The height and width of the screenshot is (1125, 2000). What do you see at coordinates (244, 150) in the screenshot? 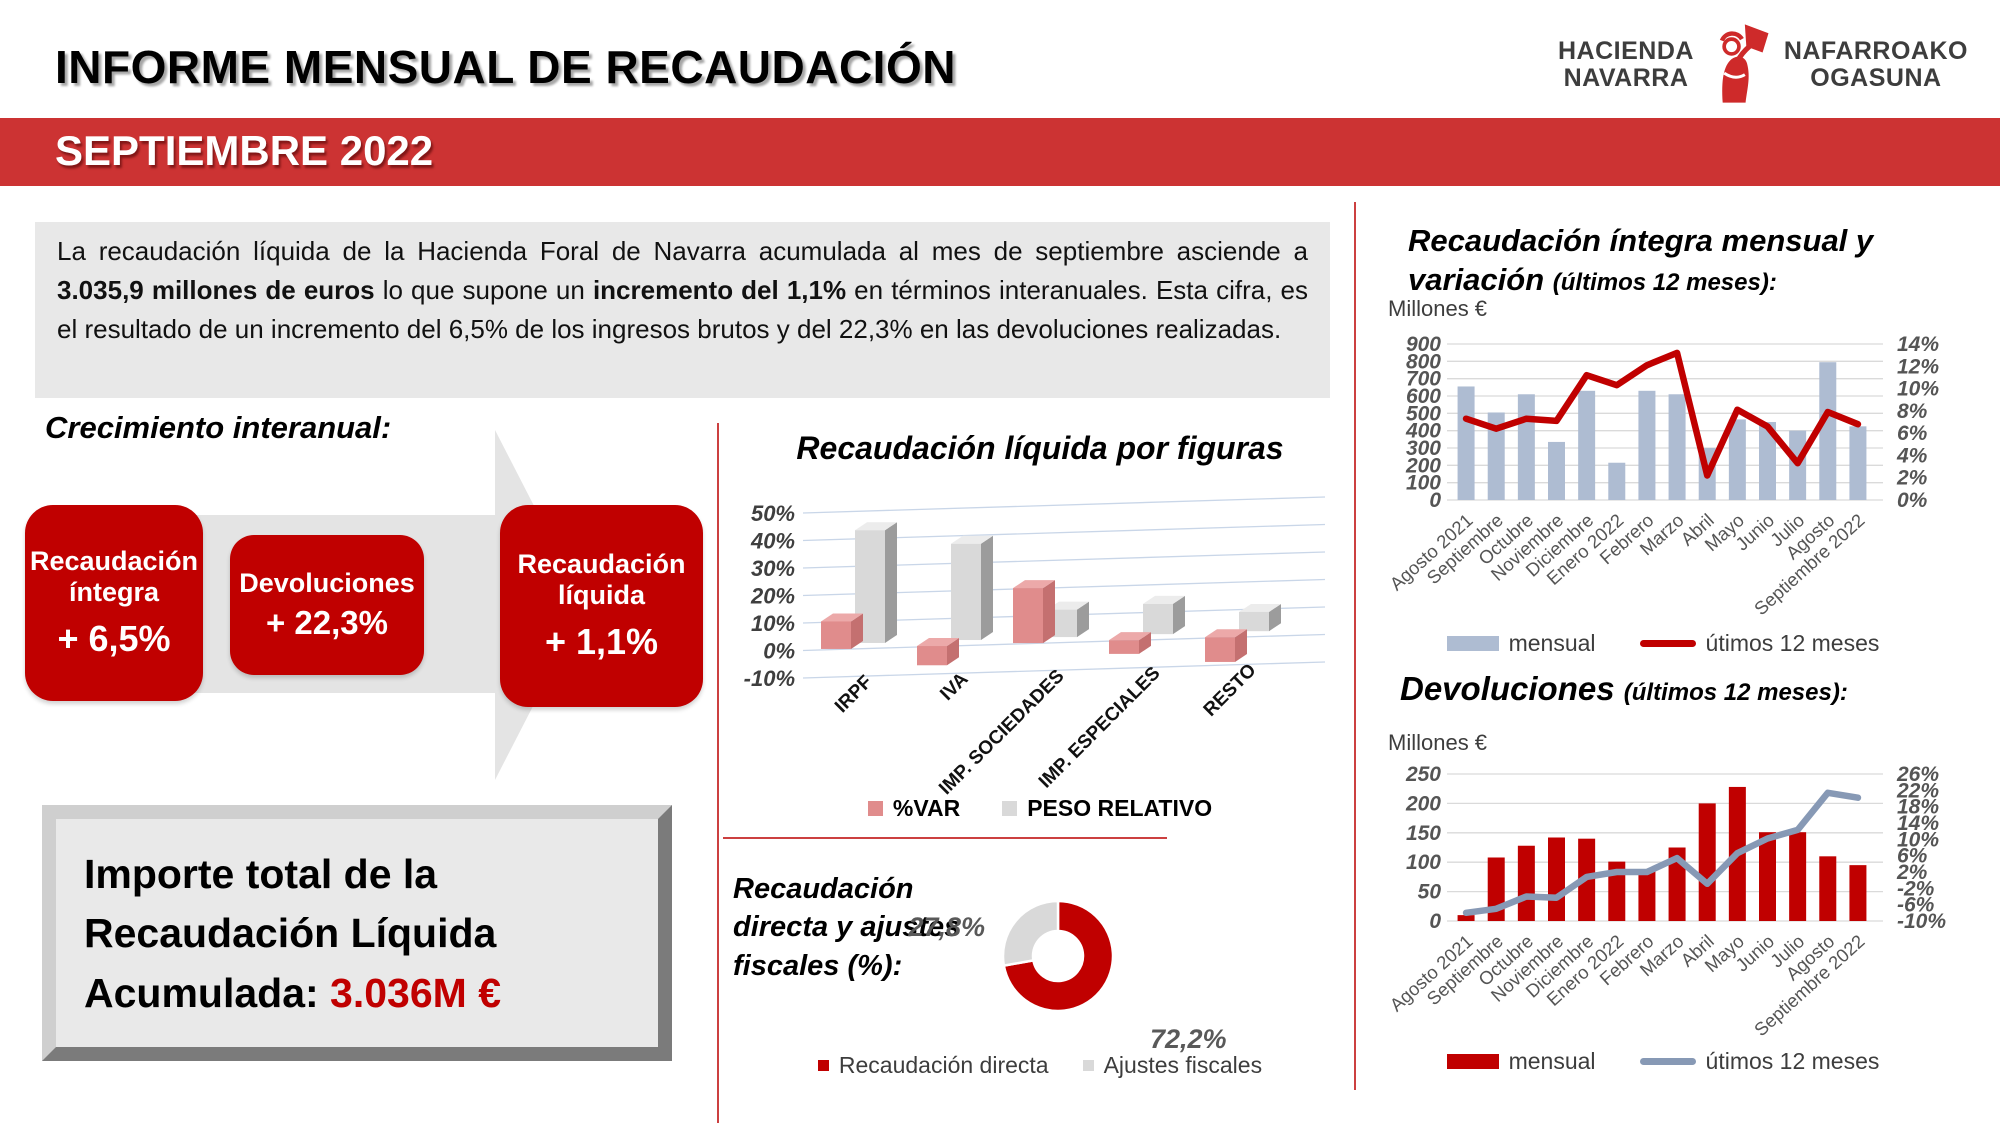
I see `period-banner-label: SEPTIEMBRE 2022` at bounding box center [244, 150].